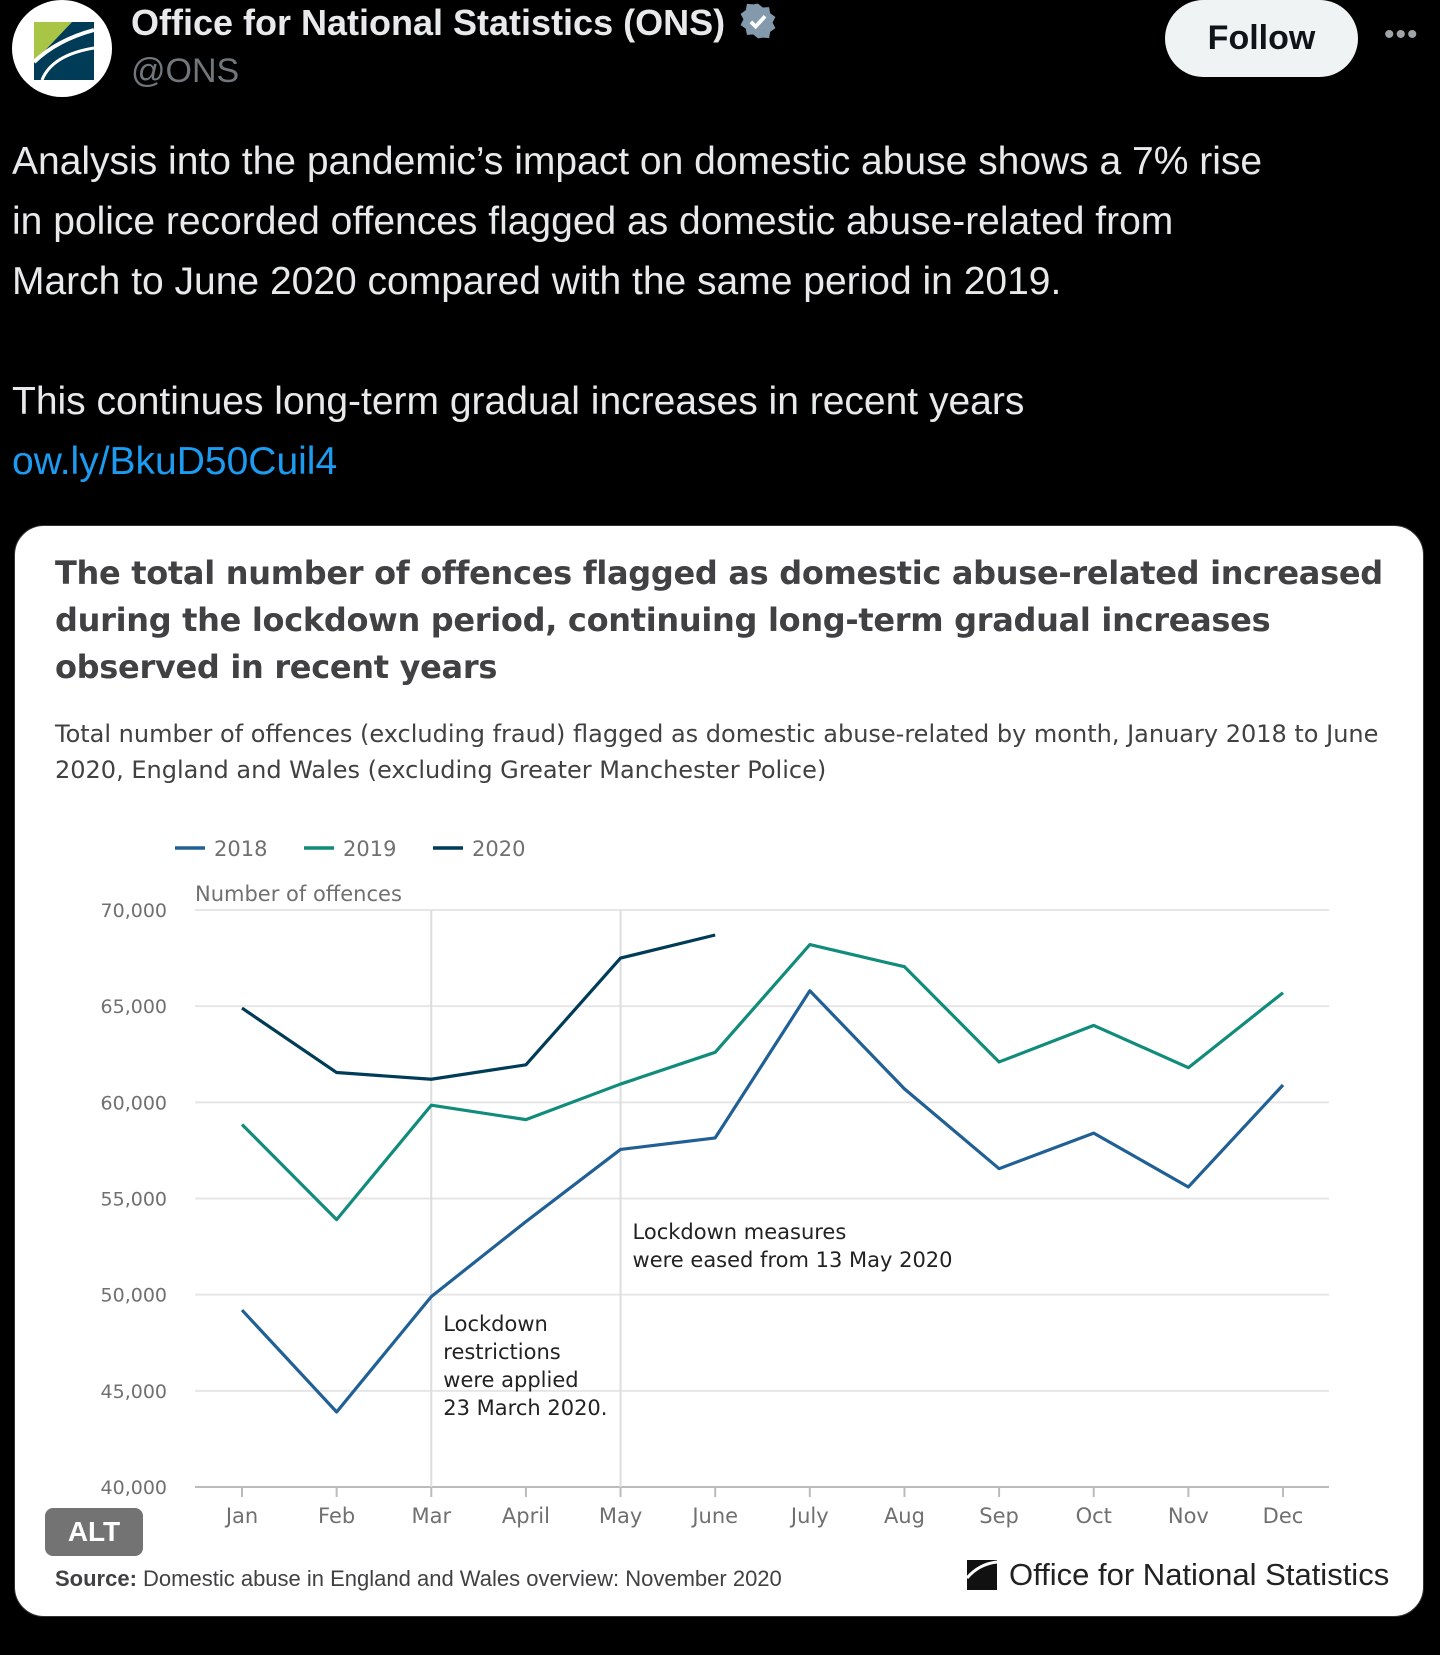  Describe the element at coordinates (134, 911) in the screenshot. I see `y-tick-label: 70,000` at that location.